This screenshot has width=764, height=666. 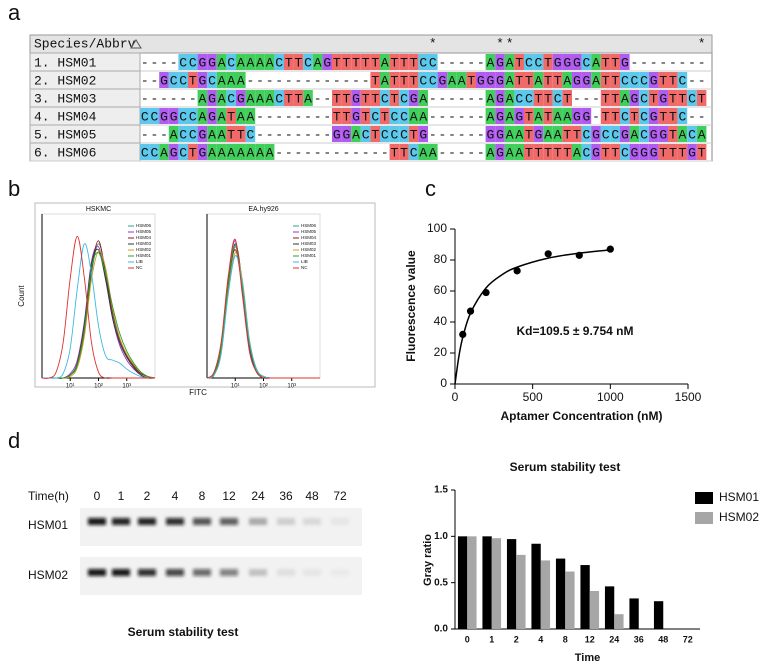 I want to click on gel-strip, so click(x=221, y=527).